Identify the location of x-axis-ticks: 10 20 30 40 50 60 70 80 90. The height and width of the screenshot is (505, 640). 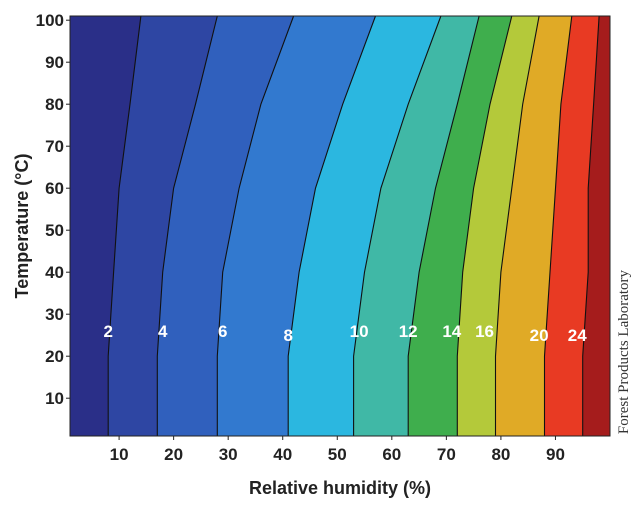
(337, 450).